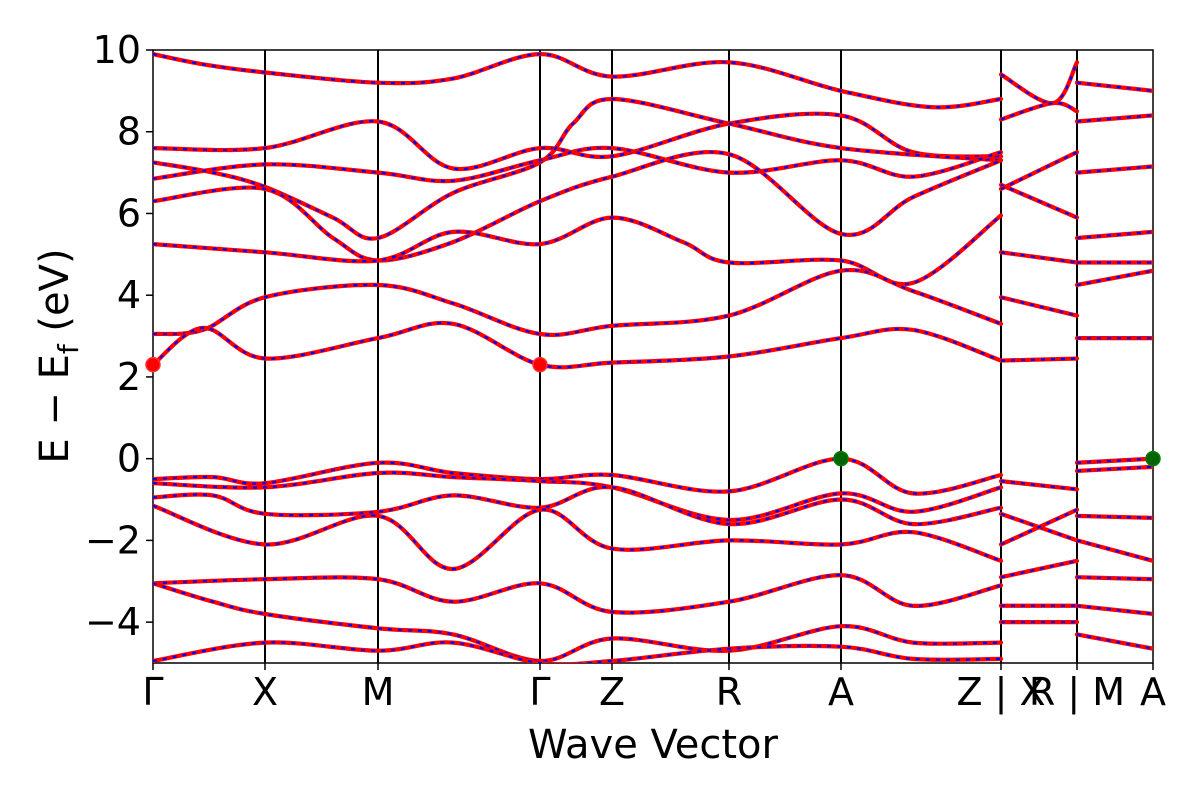 Image resolution: width=1200 pixels, height=800 pixels. What do you see at coordinates (653, 745) in the screenshot?
I see `x-axis-label: Wave Vector` at bounding box center [653, 745].